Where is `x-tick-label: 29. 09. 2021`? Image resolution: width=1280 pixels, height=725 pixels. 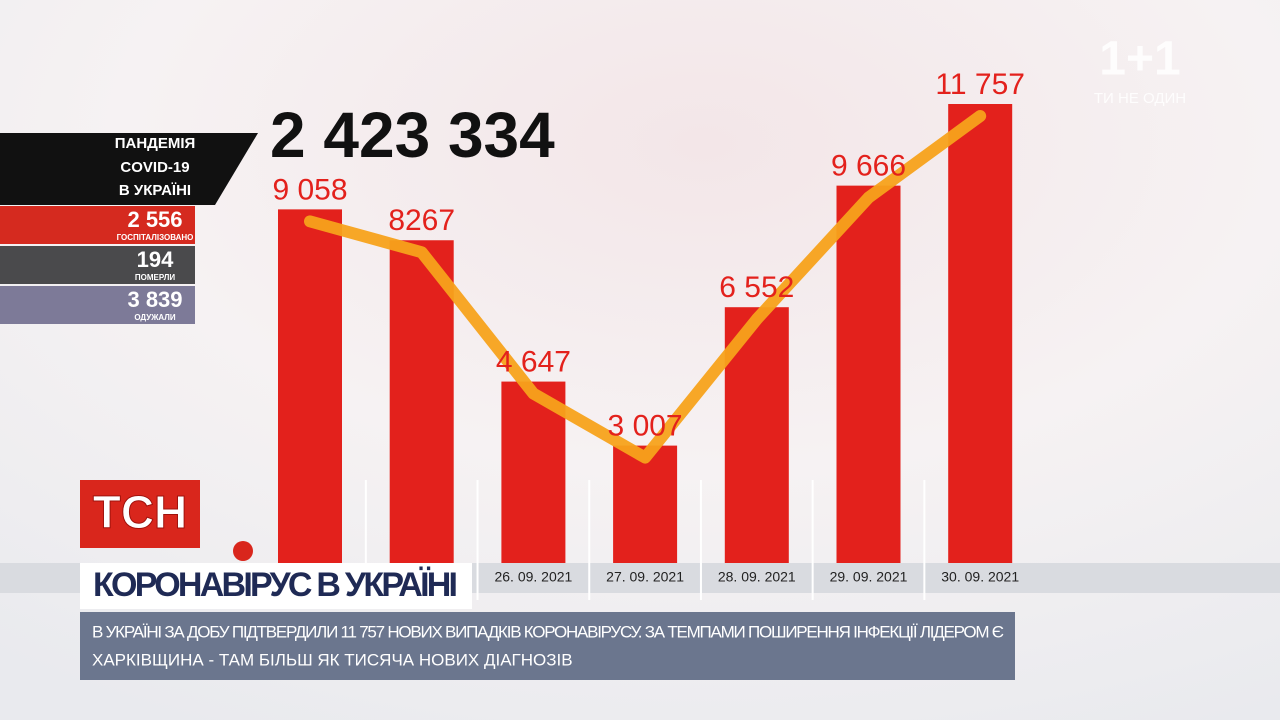
x-tick-label: 29. 09. 2021 is located at coordinates (869, 577).